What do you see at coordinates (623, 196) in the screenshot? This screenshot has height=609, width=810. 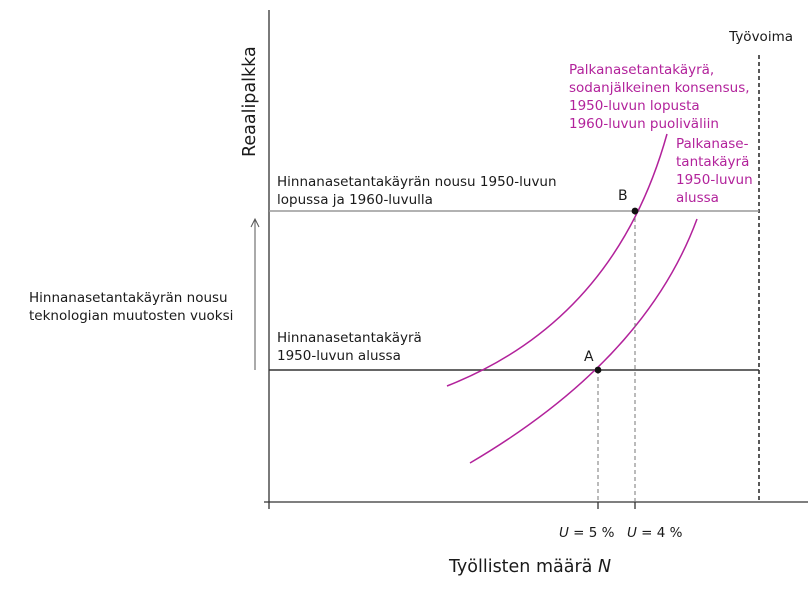 I see `point-b-label: B` at bounding box center [623, 196].